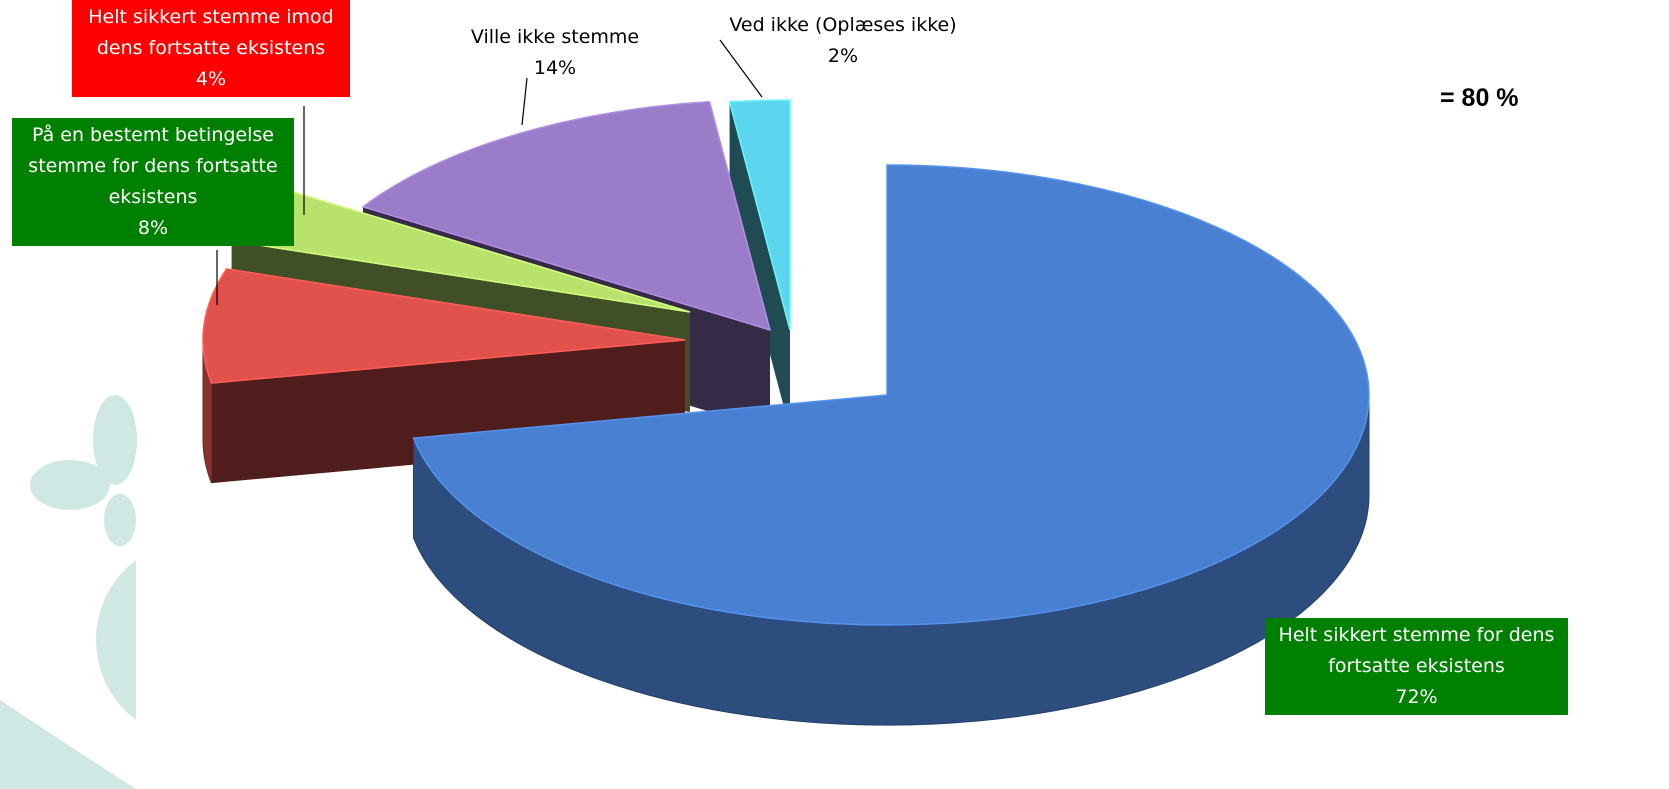  I want to click on data-label: Ville ikke stemme 14%, so click(555, 53).